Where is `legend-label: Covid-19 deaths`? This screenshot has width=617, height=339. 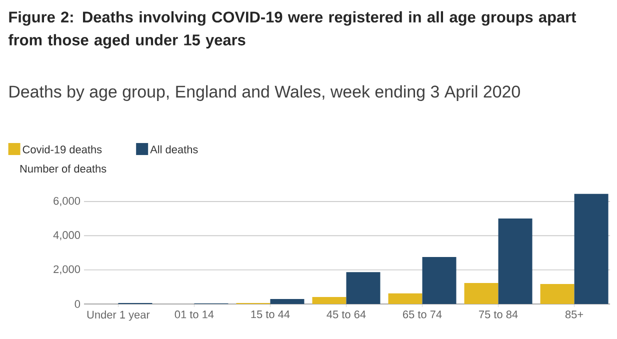
legend-label: Covid-19 deaths is located at coordinates (62, 149).